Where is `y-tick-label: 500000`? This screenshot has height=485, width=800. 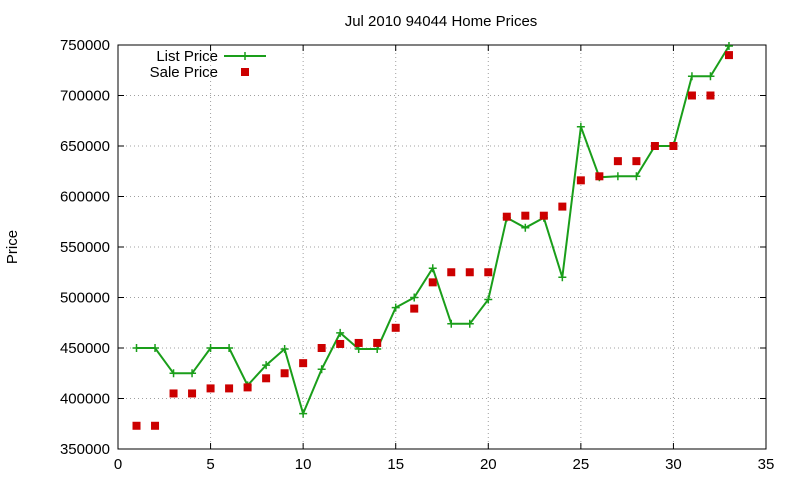 y-tick-label: 500000 is located at coordinates (85, 298).